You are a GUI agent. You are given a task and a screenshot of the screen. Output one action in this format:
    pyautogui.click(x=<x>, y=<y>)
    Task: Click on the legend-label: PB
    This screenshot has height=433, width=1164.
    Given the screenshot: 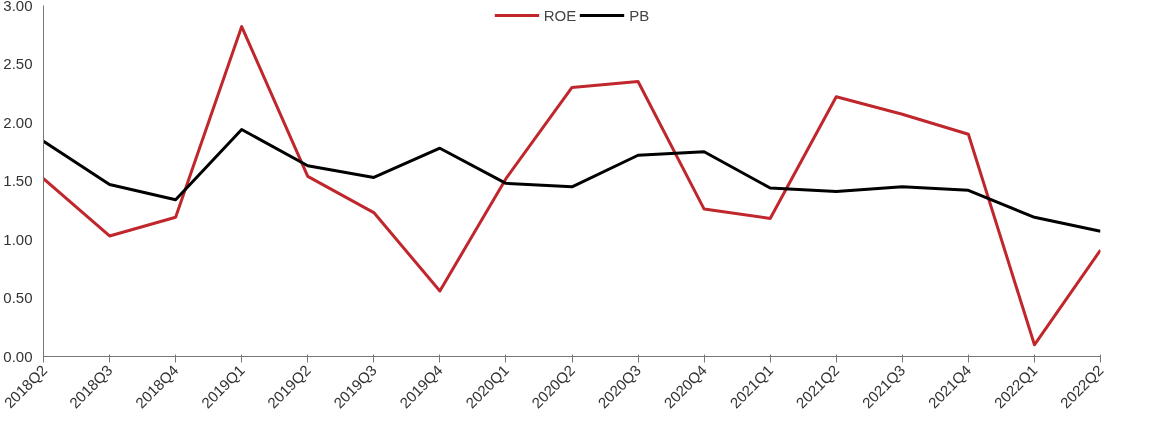 What is the action you would take?
    pyautogui.click(x=639, y=15)
    